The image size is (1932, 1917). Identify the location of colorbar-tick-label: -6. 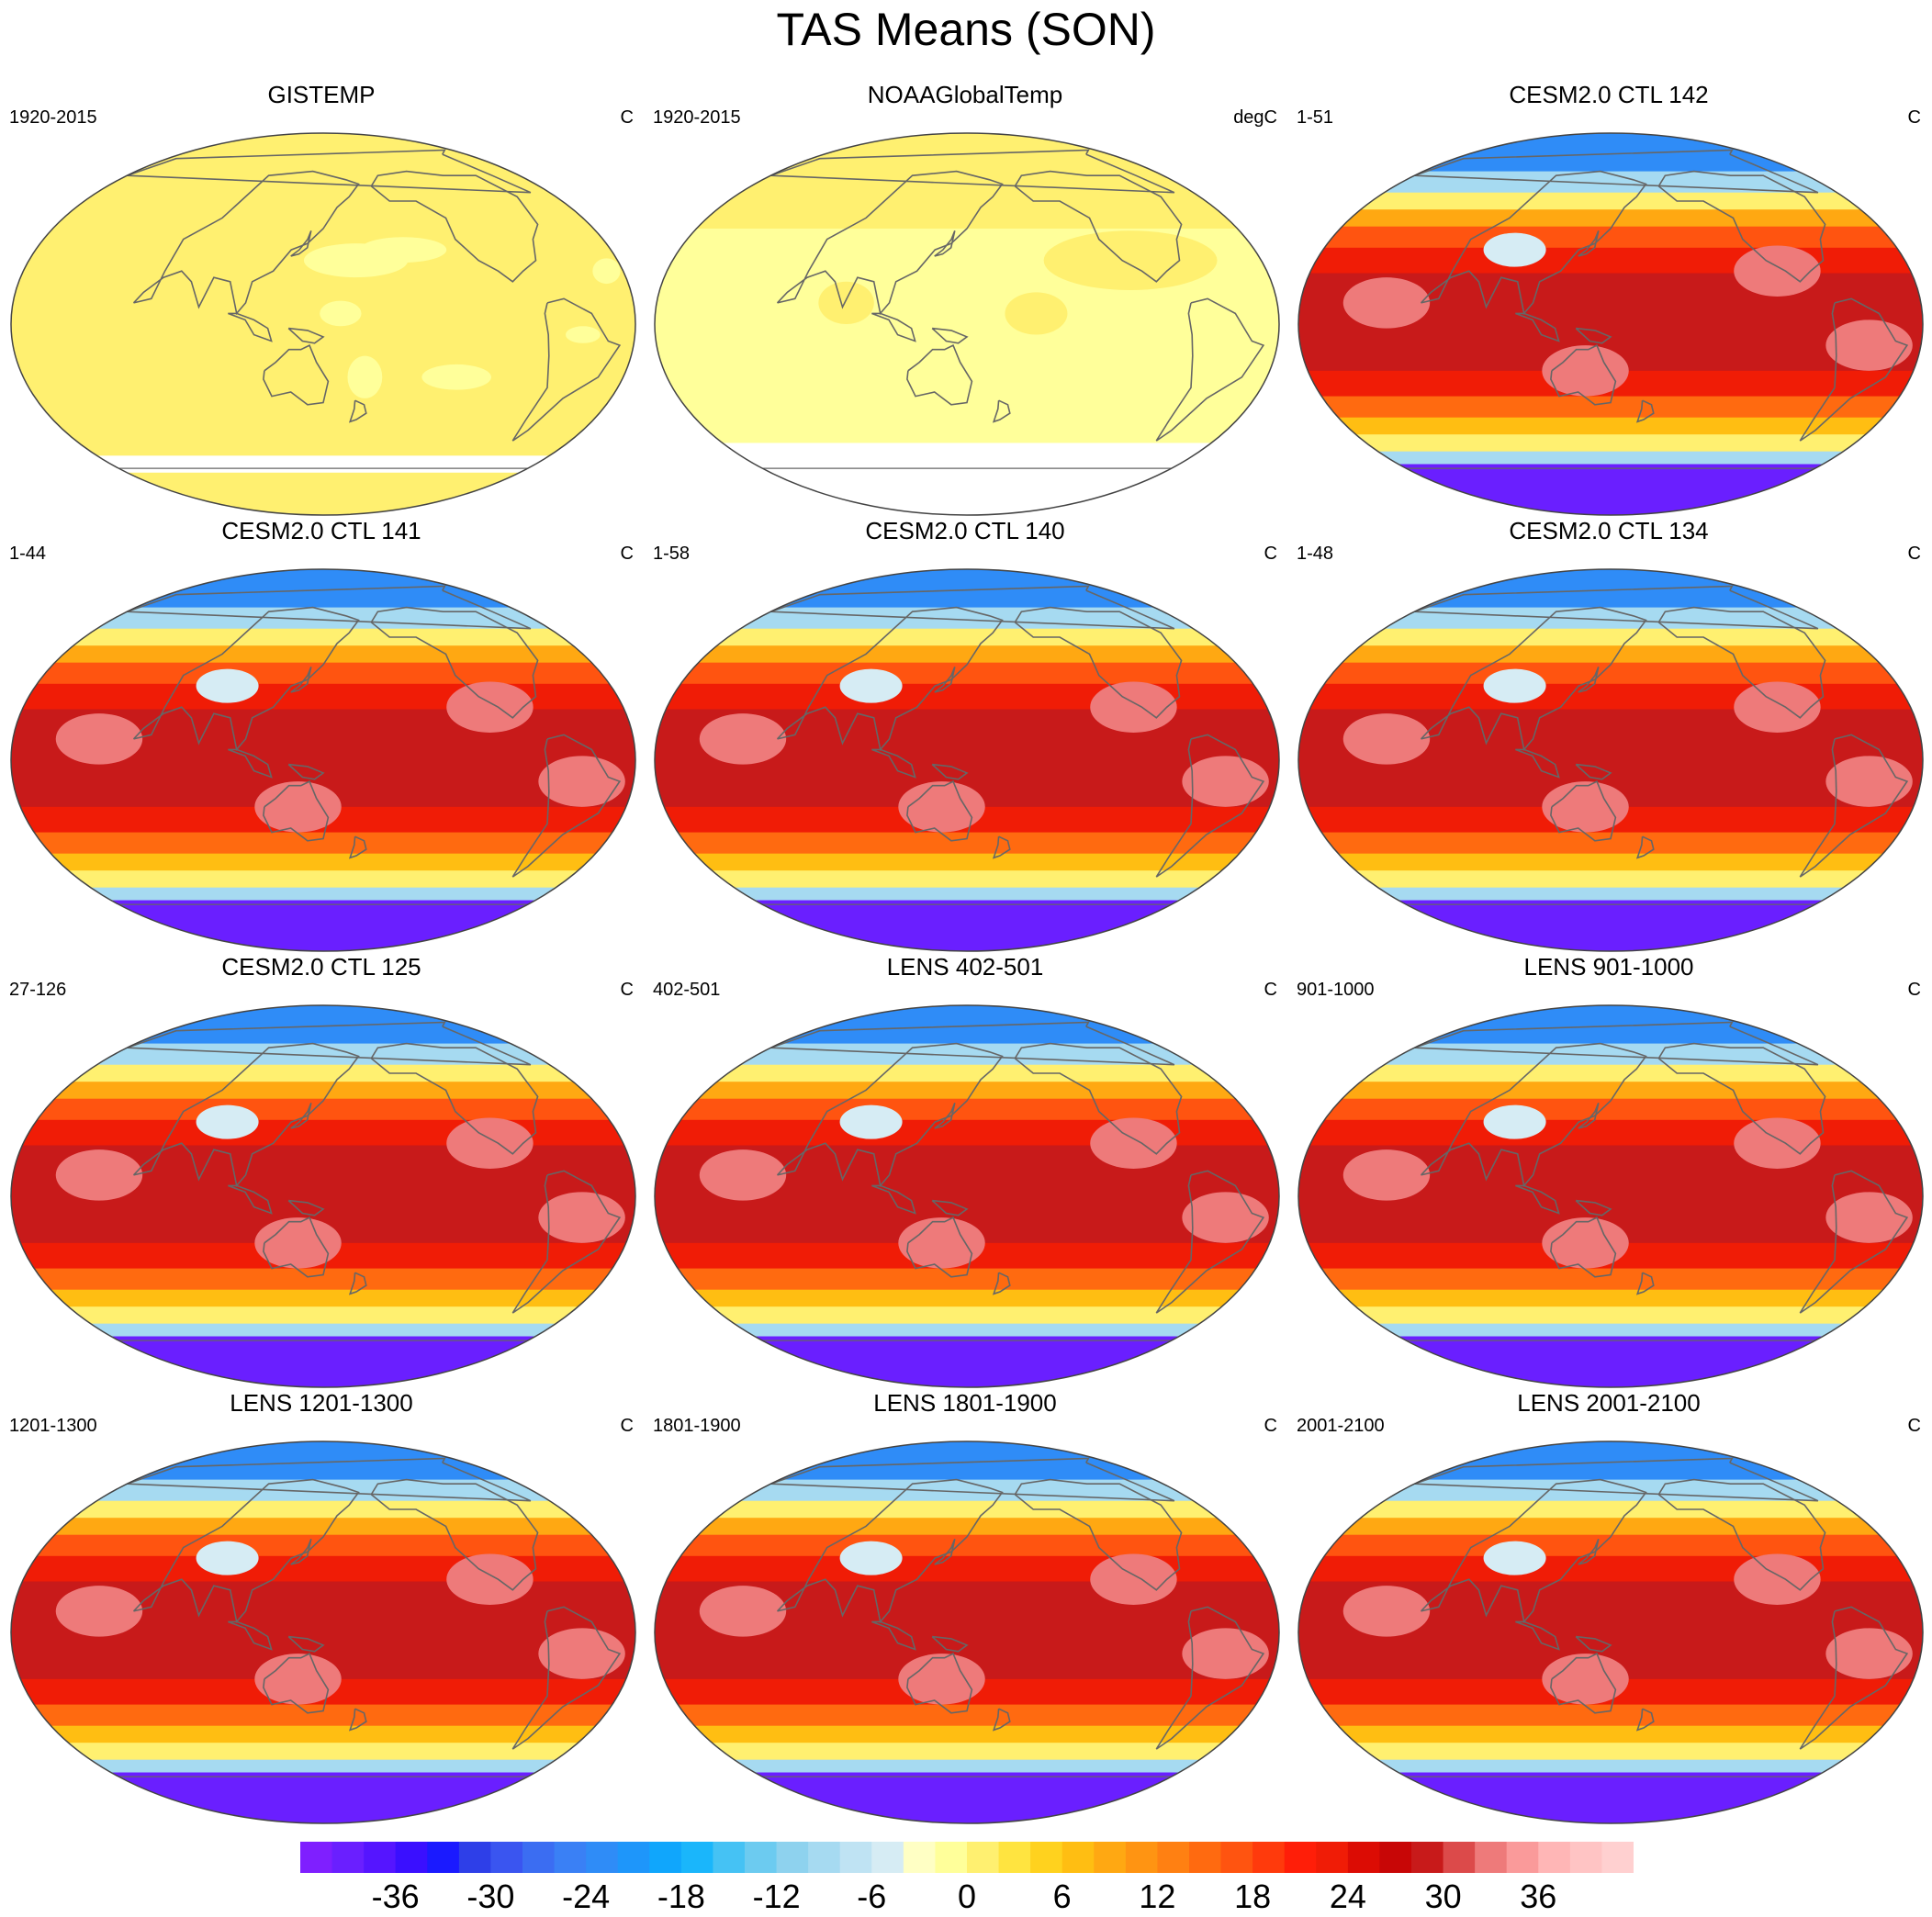
(872, 1896).